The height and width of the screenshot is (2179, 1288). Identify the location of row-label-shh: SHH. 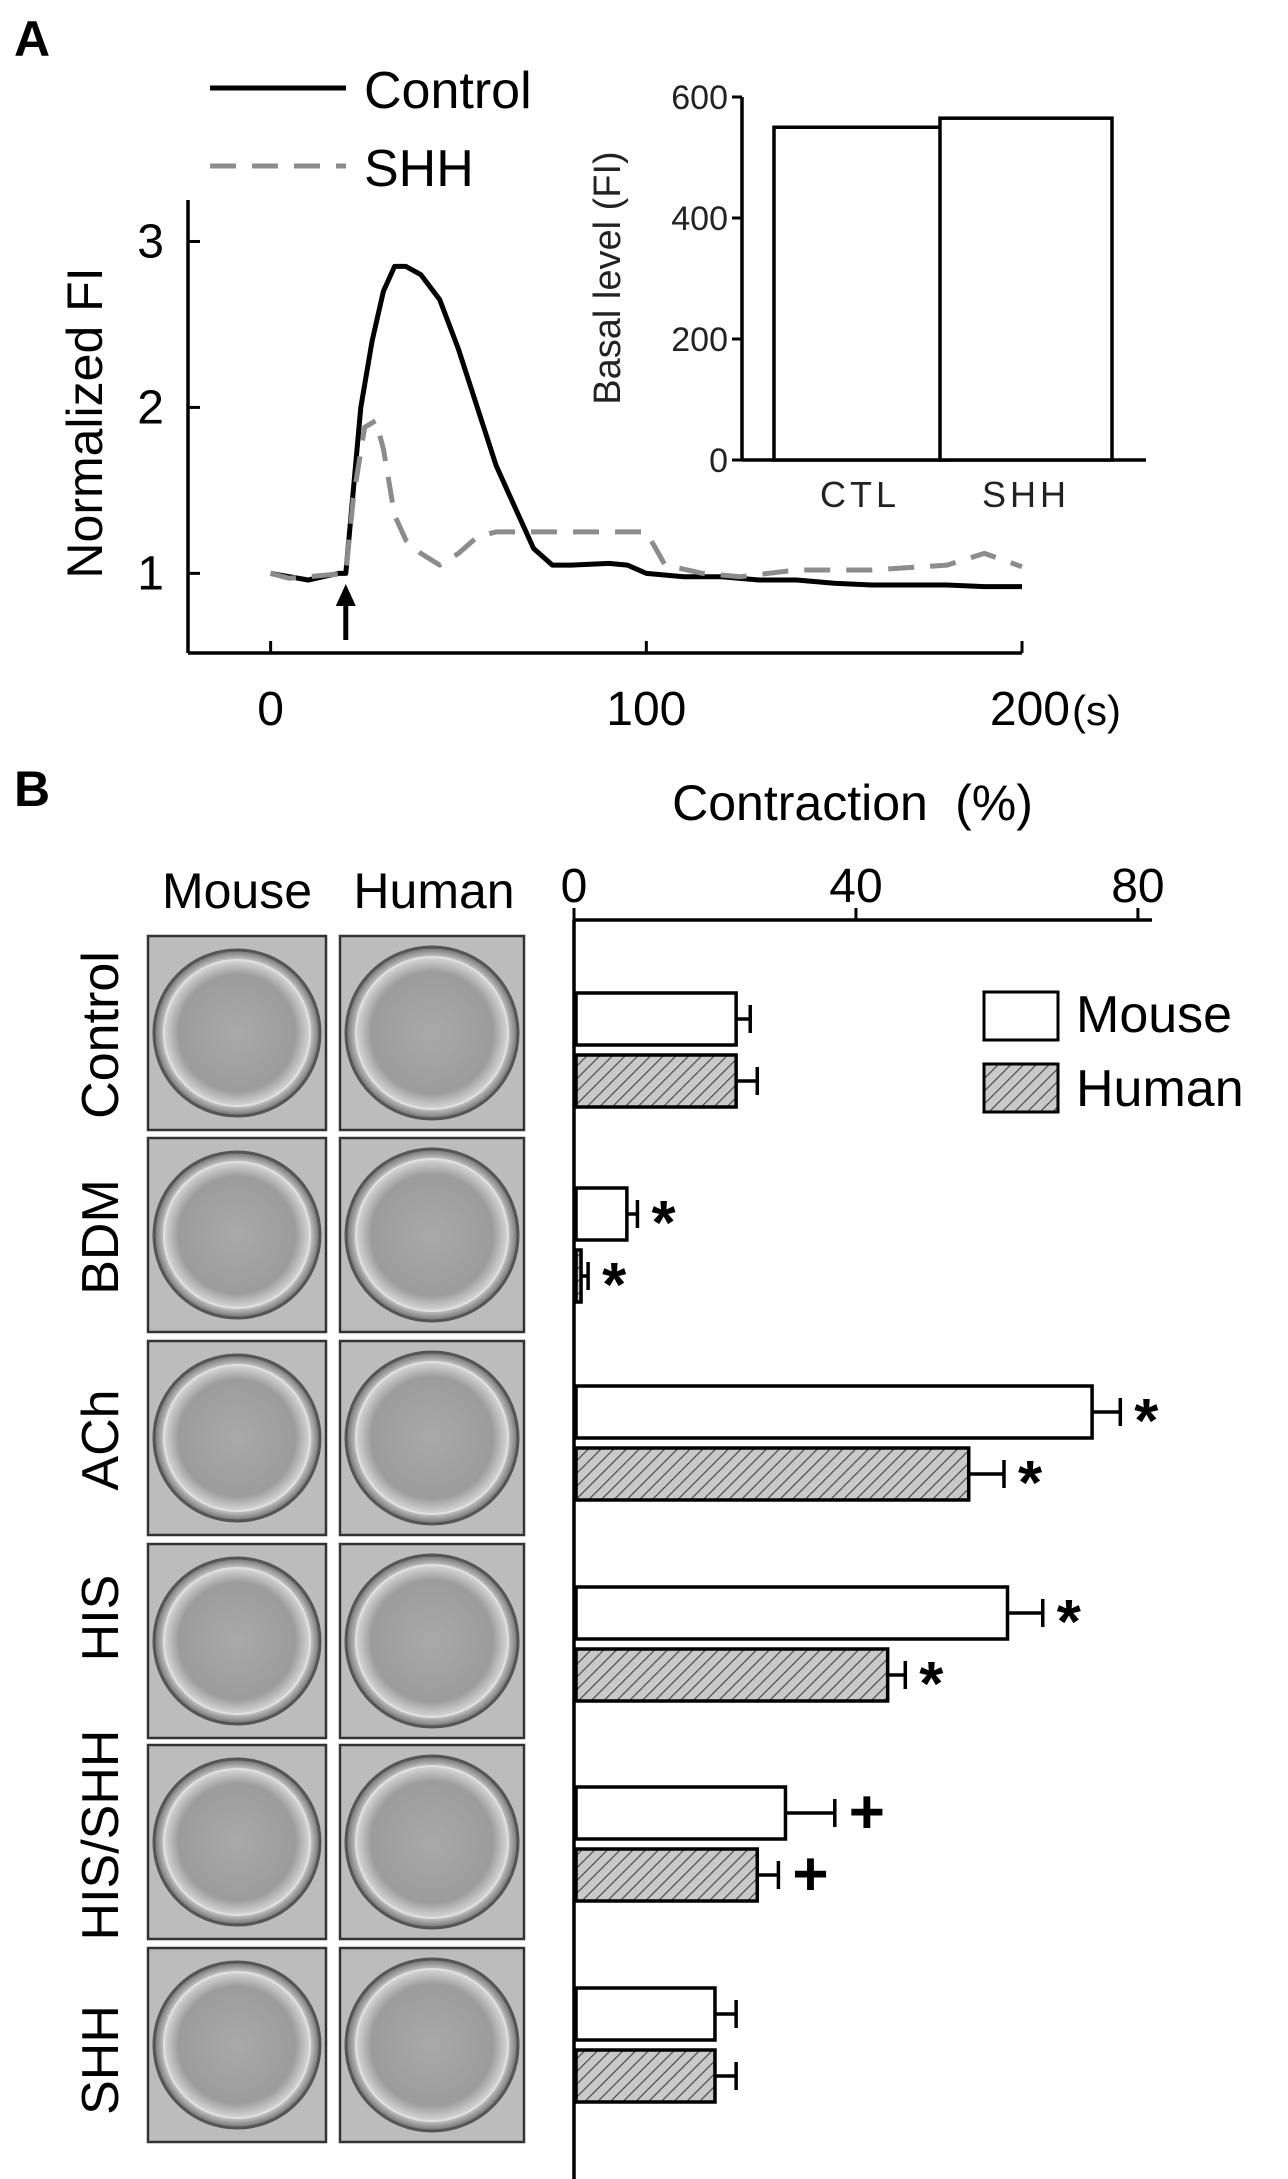
(101, 2060).